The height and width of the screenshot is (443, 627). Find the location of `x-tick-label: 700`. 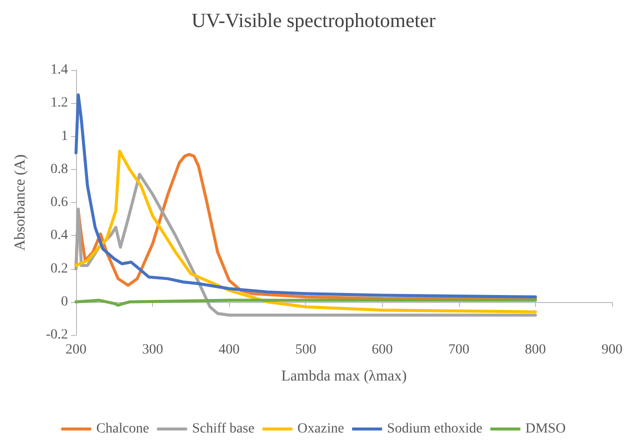

x-tick-label: 700 is located at coordinates (459, 350).